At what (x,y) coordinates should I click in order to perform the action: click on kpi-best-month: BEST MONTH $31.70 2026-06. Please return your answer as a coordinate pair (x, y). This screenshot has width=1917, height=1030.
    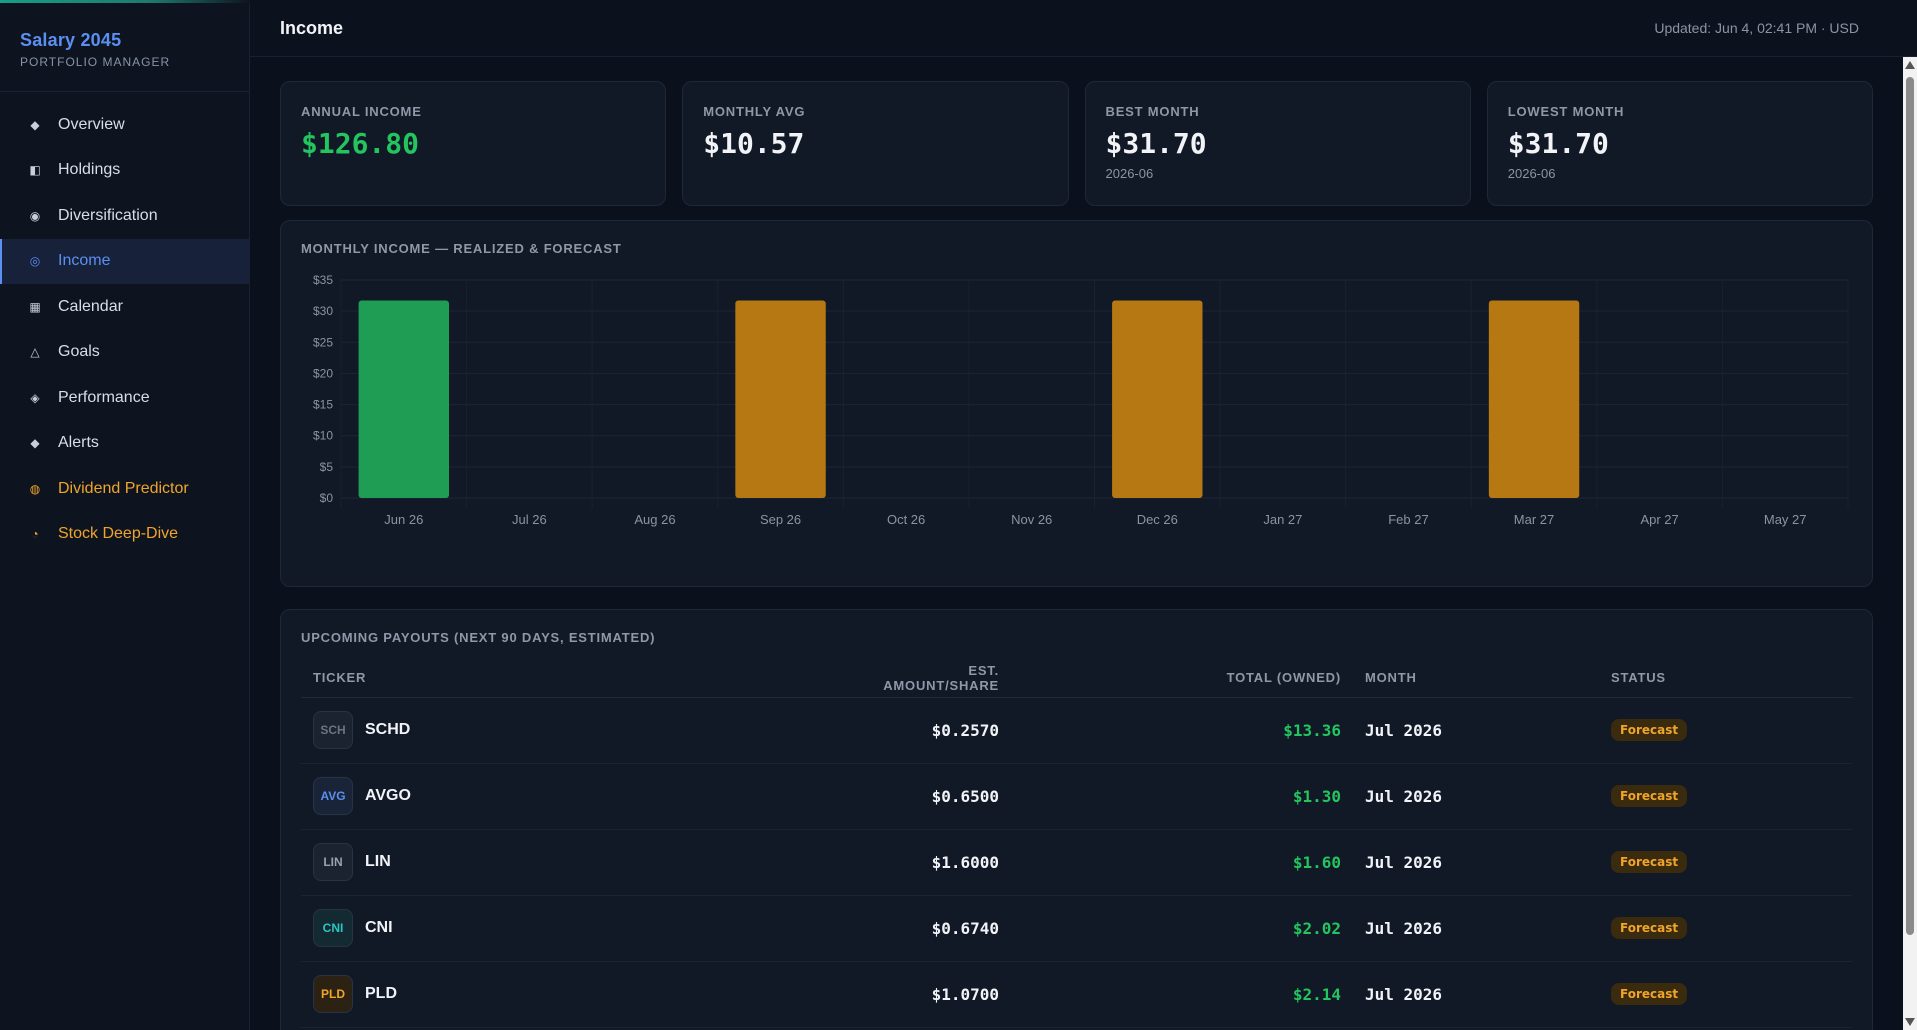
    Looking at the image, I should click on (1277, 143).